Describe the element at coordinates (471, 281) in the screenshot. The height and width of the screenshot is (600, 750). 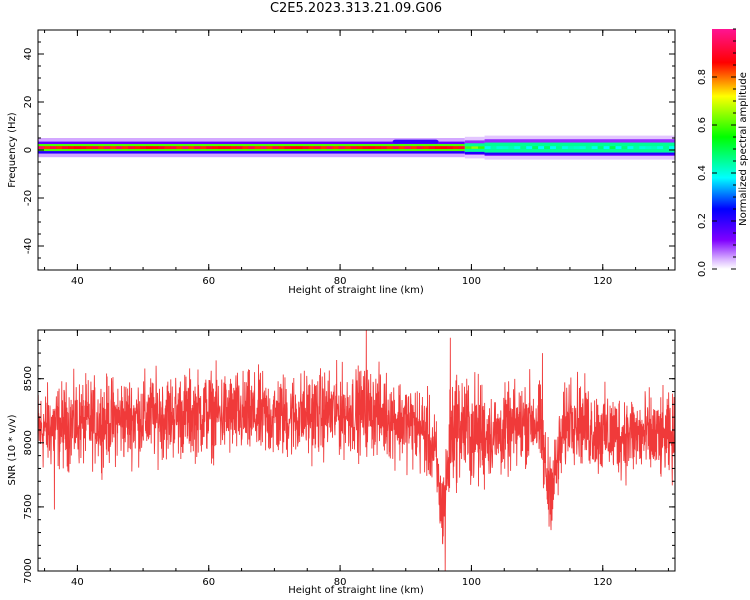
I see `x-tick-label: 100` at that location.